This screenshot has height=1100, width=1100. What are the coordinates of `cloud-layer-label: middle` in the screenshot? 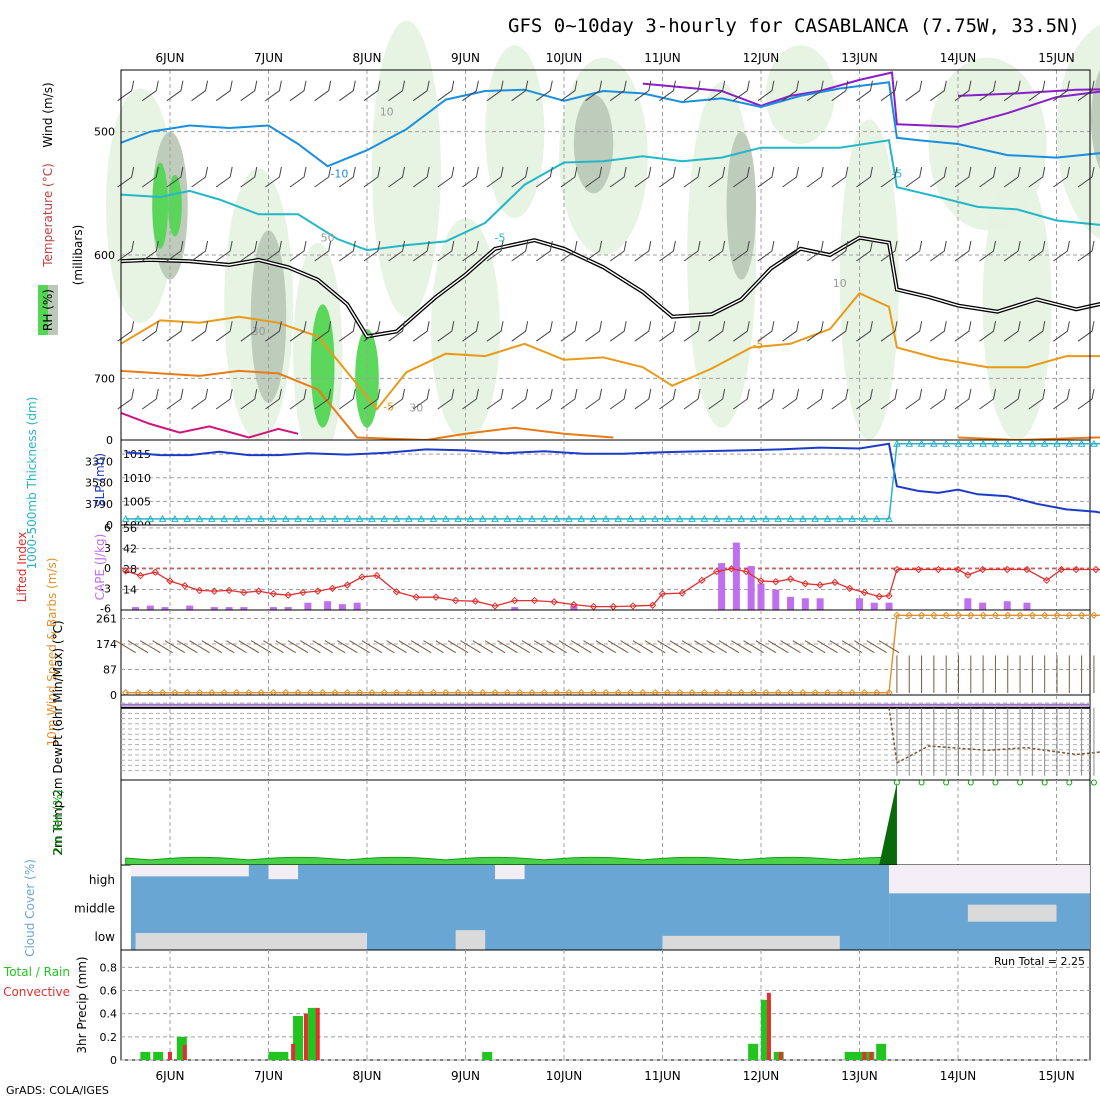 It's located at (94, 909).